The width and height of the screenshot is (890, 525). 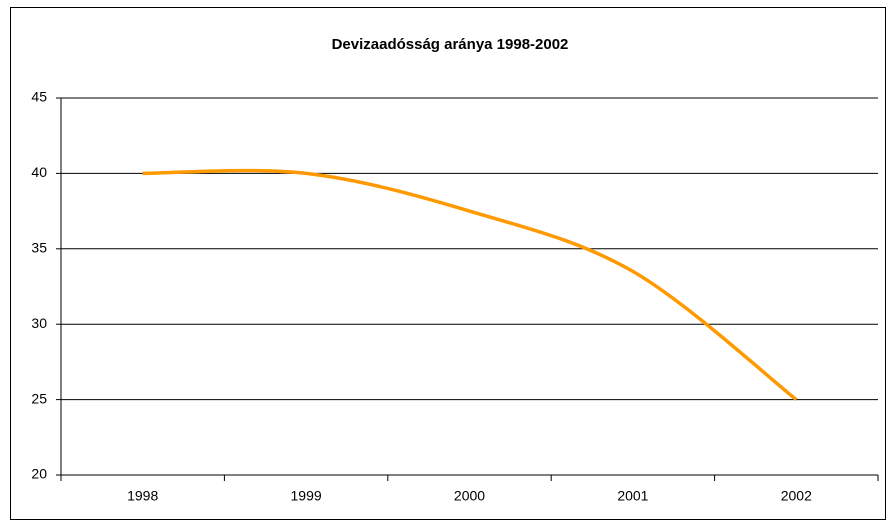 I want to click on x-tick-label: 1999, so click(x=306, y=496).